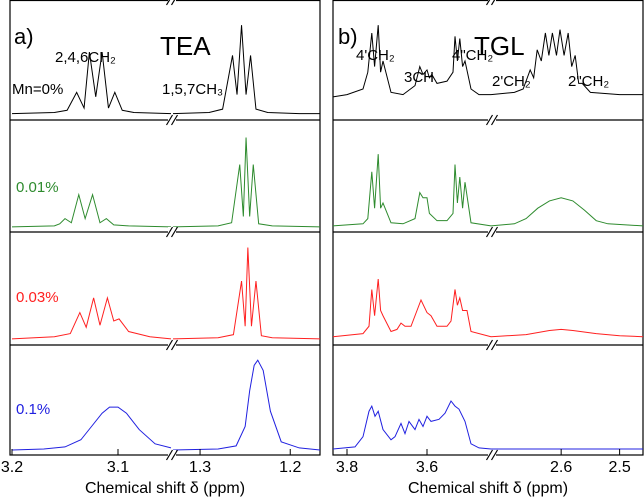 This screenshot has width=644, height=499. Describe the element at coordinates (33, 409) in the screenshot. I see `series-label: 0.1%` at that location.